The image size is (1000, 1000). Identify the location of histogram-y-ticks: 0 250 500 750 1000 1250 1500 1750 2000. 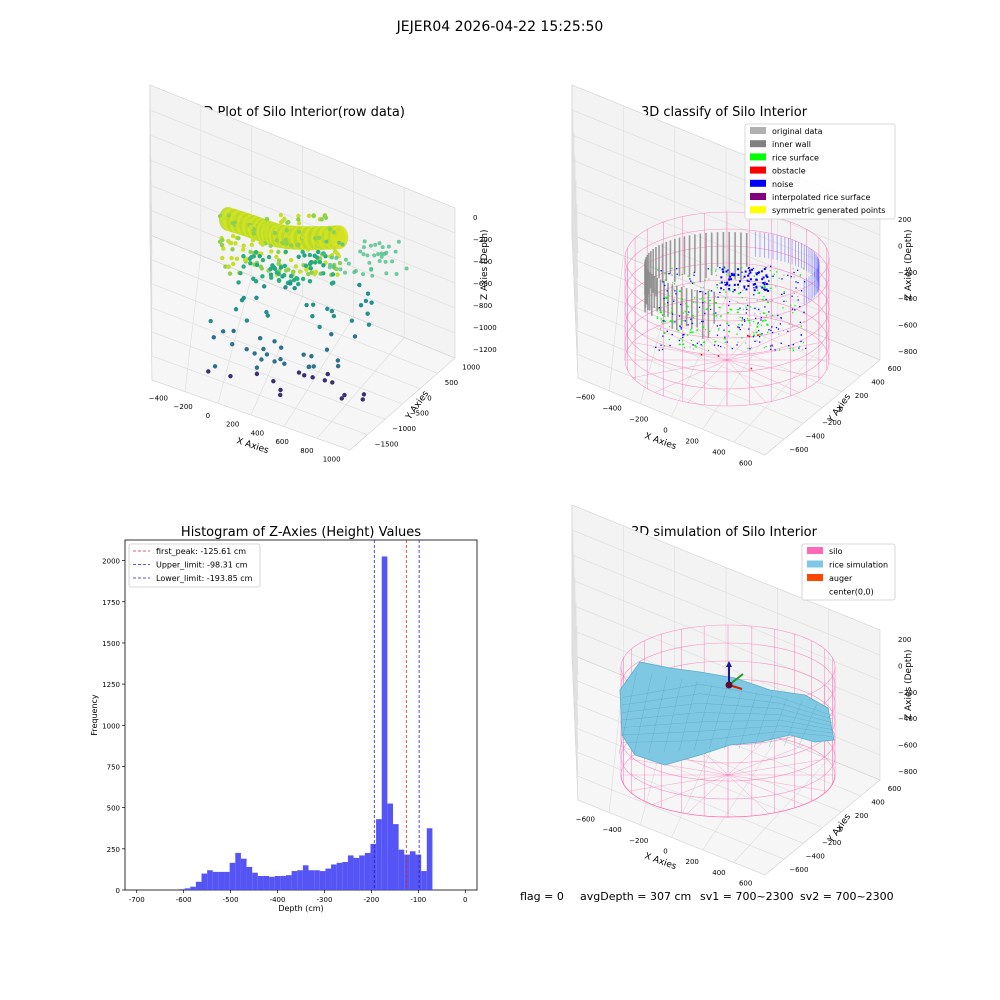
(113, 726).